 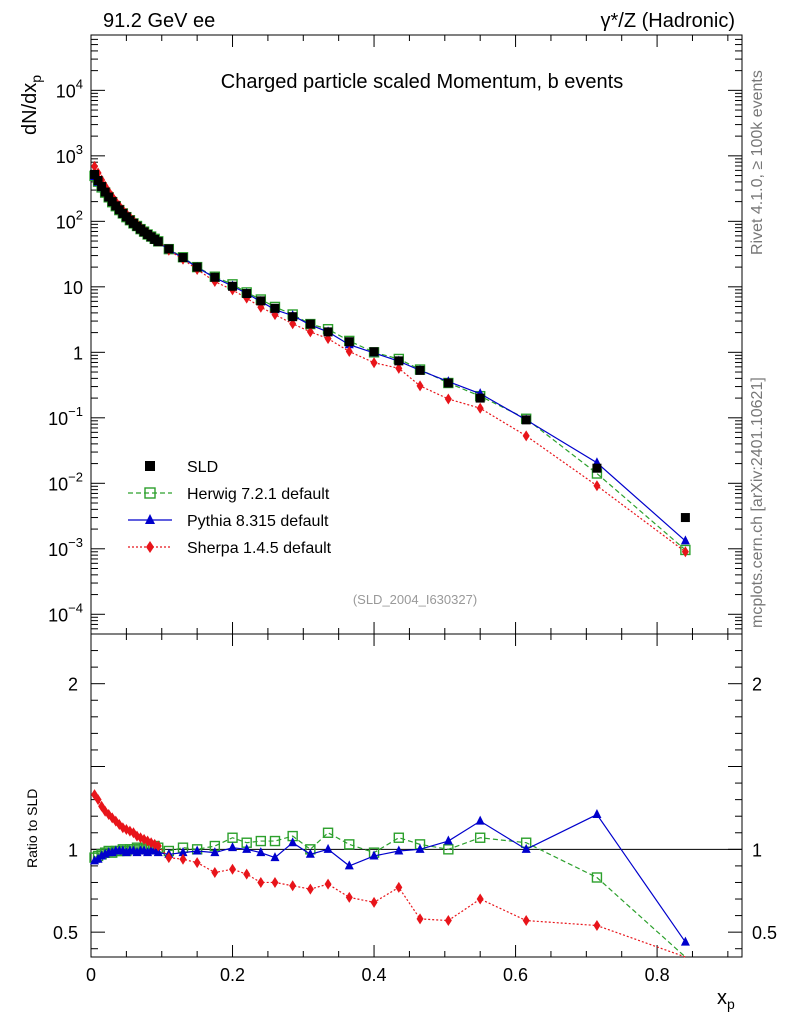 What do you see at coordinates (202, 467) in the screenshot?
I see `sld-legend-label: SLD` at bounding box center [202, 467].